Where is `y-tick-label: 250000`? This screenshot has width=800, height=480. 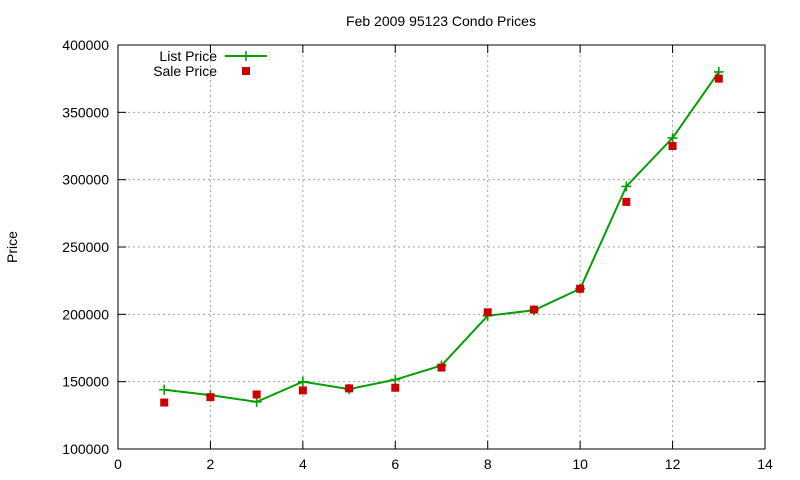
y-tick-label: 250000 is located at coordinates (85, 247).